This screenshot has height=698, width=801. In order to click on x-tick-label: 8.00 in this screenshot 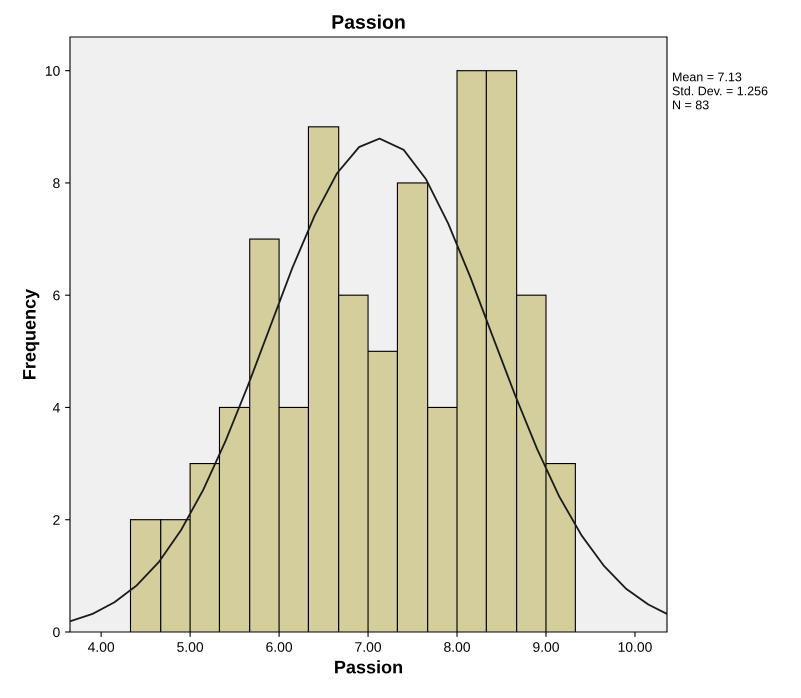, I will do `click(457, 647)`.